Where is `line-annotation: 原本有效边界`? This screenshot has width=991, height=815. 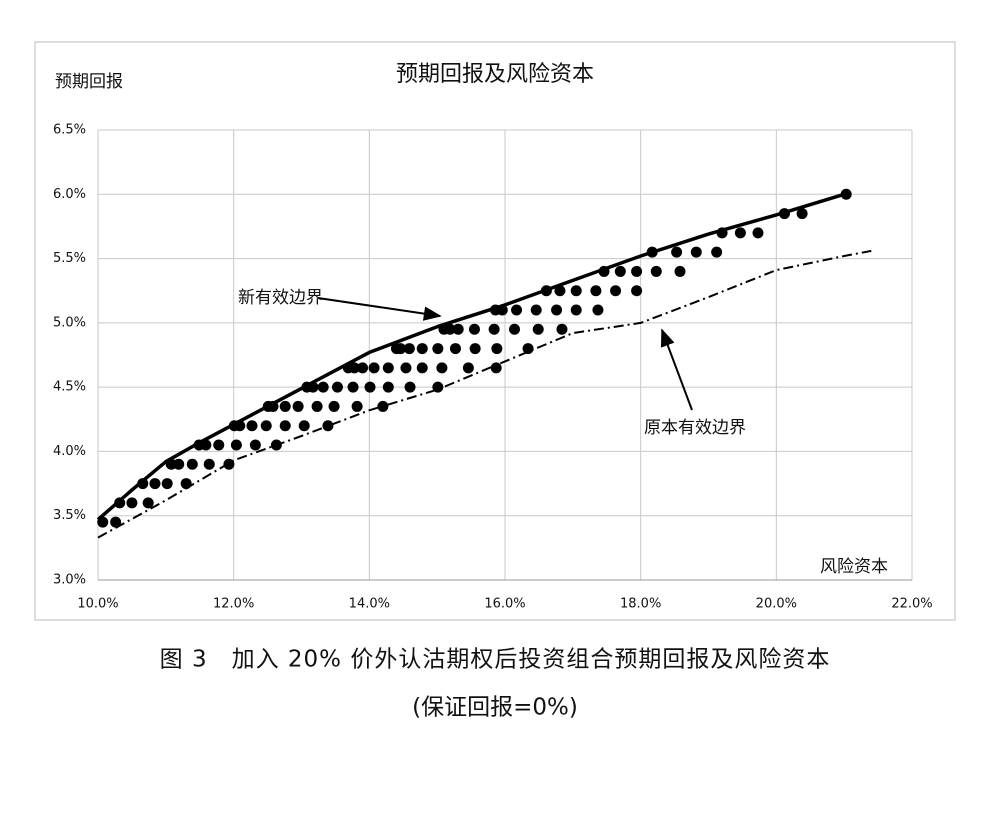 line-annotation: 原本有效边界 is located at coordinates (695, 428).